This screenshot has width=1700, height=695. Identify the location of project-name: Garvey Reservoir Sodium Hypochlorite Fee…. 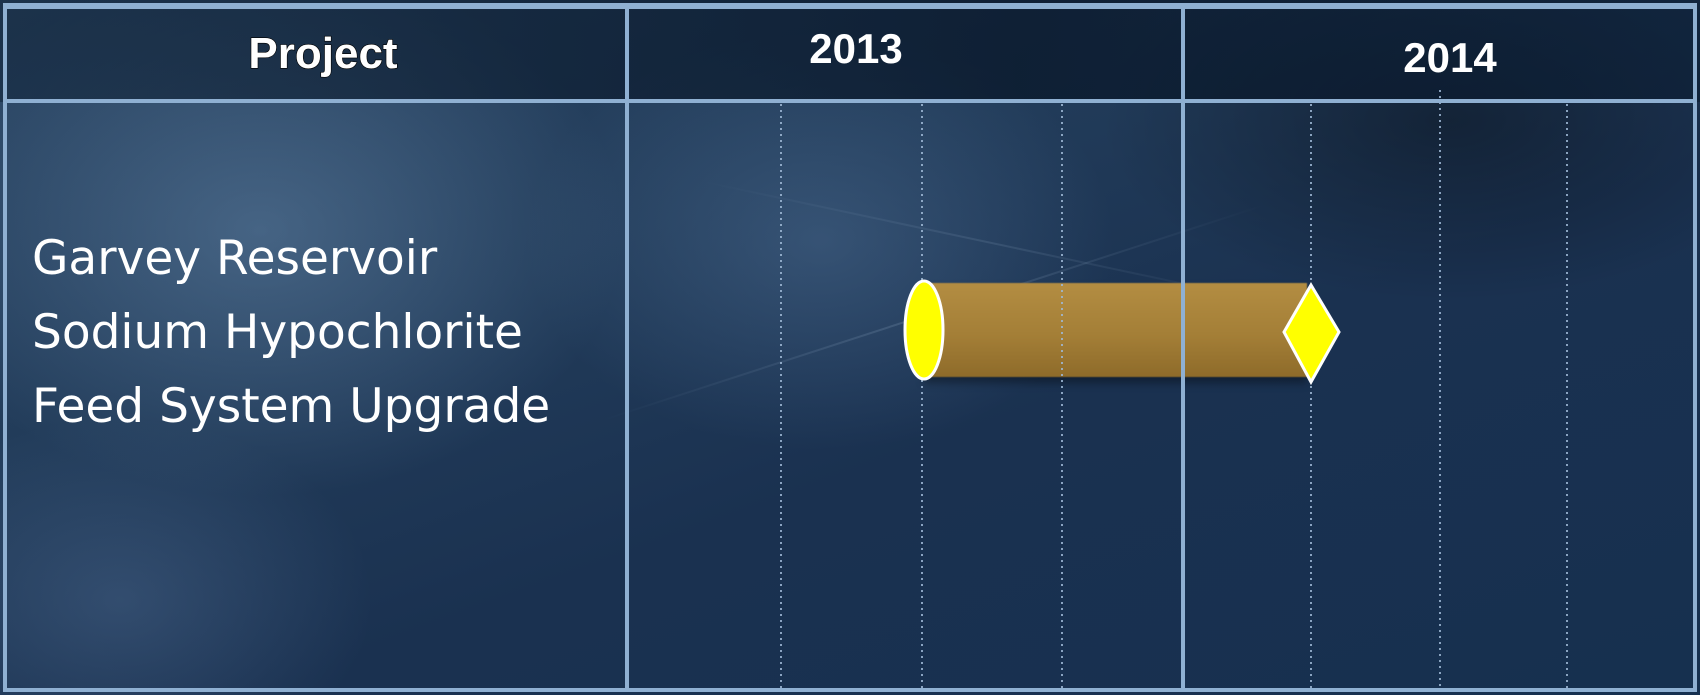
(322, 333).